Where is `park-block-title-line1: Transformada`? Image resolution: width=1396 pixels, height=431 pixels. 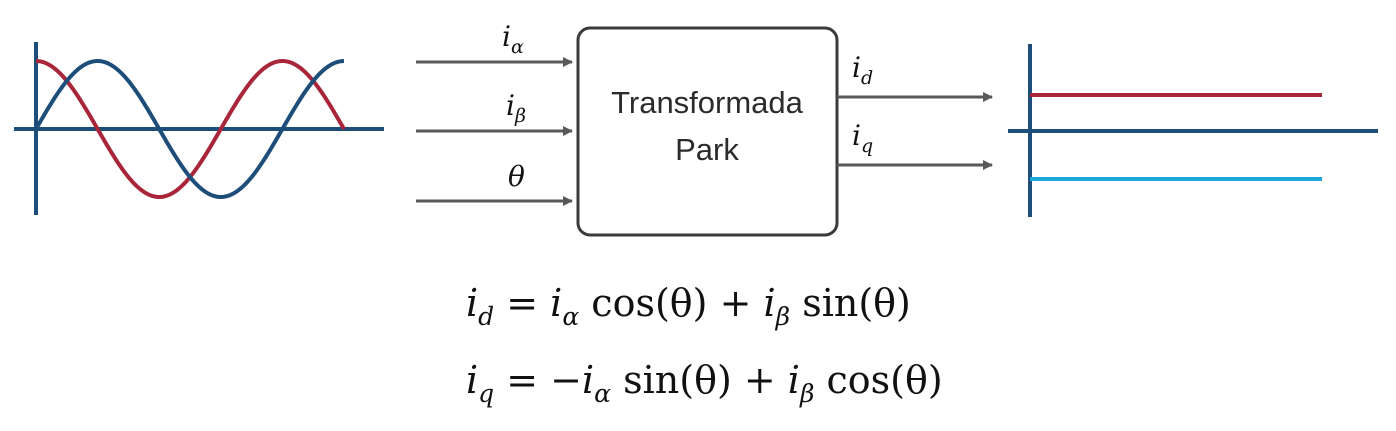
park-block-title-line1: Transformada is located at coordinates (707, 102).